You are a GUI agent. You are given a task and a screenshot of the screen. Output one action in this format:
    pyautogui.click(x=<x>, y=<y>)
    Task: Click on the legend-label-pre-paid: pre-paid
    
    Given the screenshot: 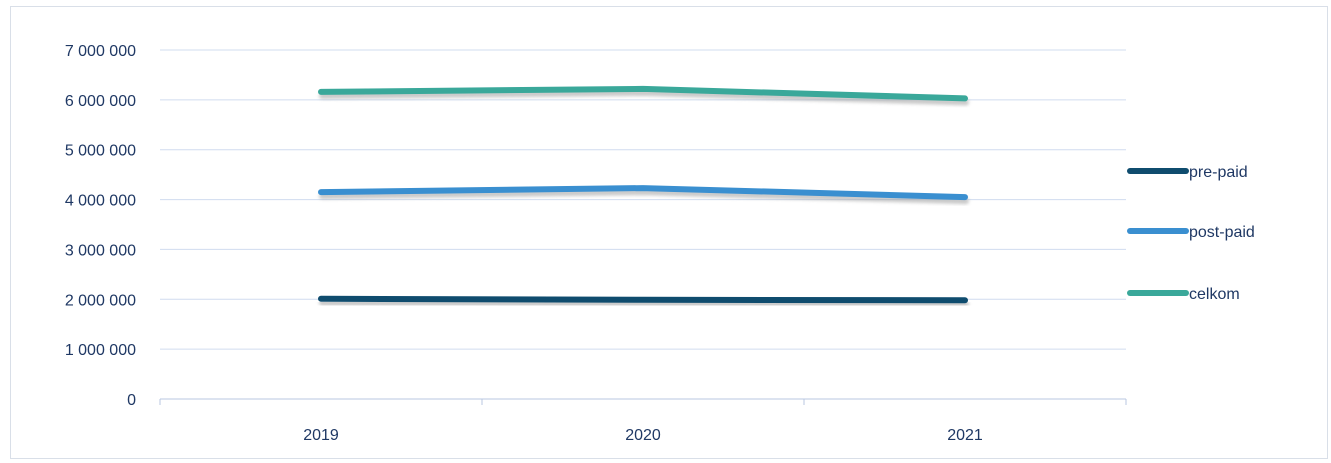 What is the action you would take?
    pyautogui.click(x=1218, y=172)
    